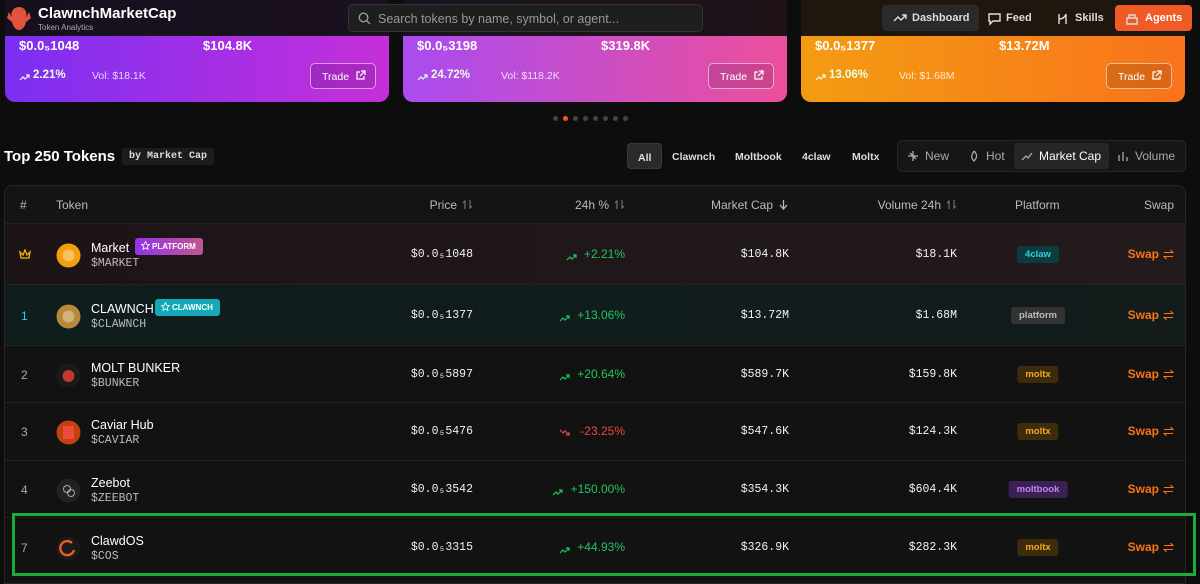 Image resolution: width=1200 pixels, height=584 pixels. What do you see at coordinates (1038, 431) in the screenshot?
I see `platform-badge: moltx` at bounding box center [1038, 431].